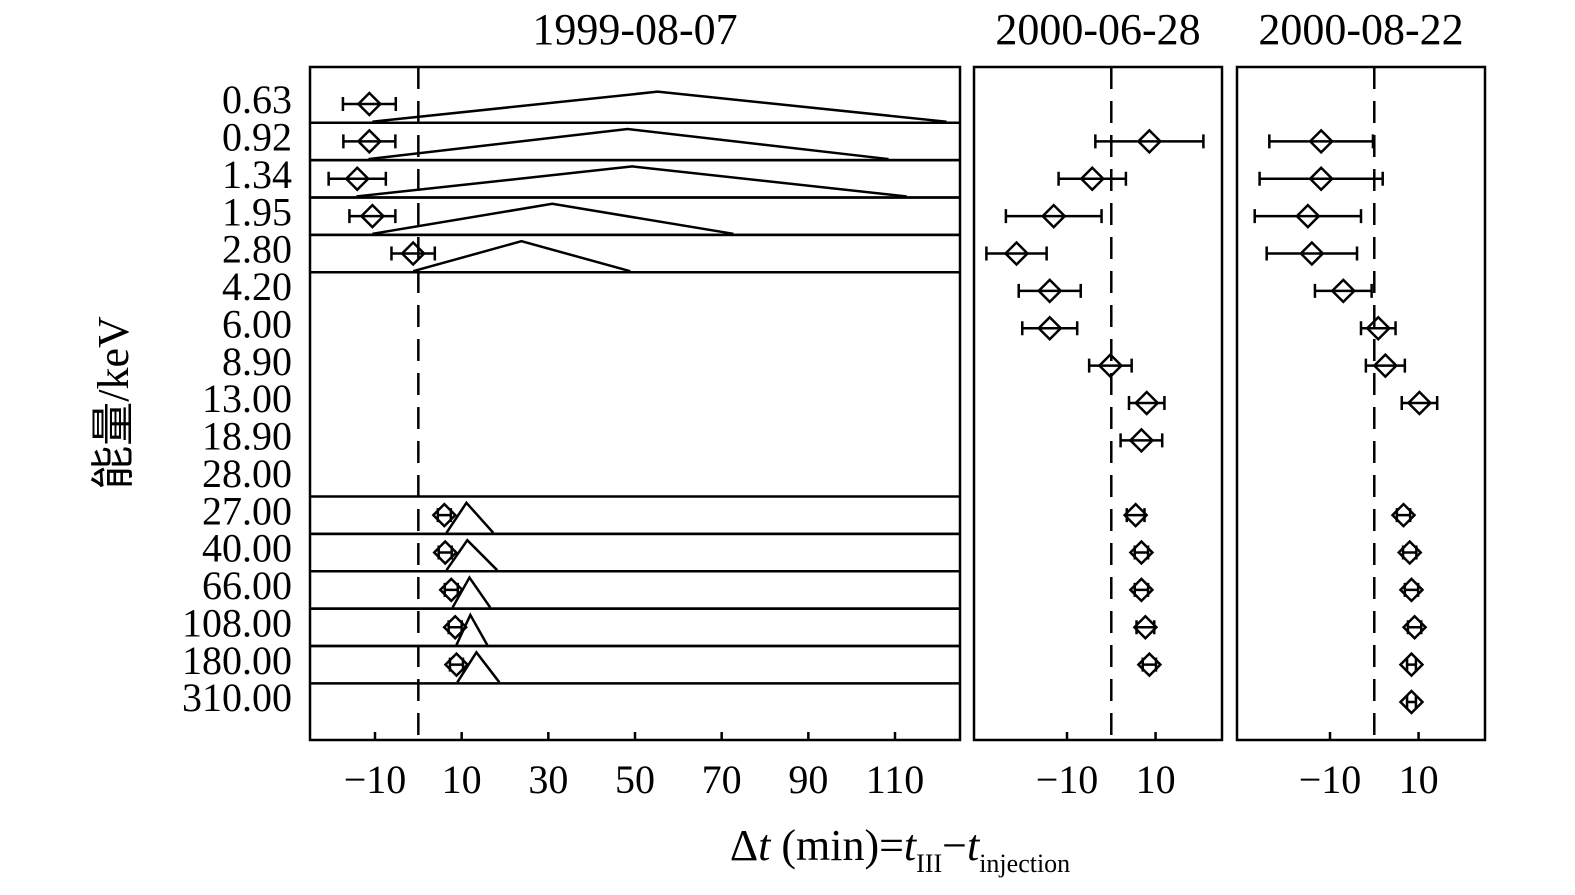 The width and height of the screenshot is (1575, 895). Describe the element at coordinates (1024, 863) in the screenshot. I see `x-label-part: injection` at that location.